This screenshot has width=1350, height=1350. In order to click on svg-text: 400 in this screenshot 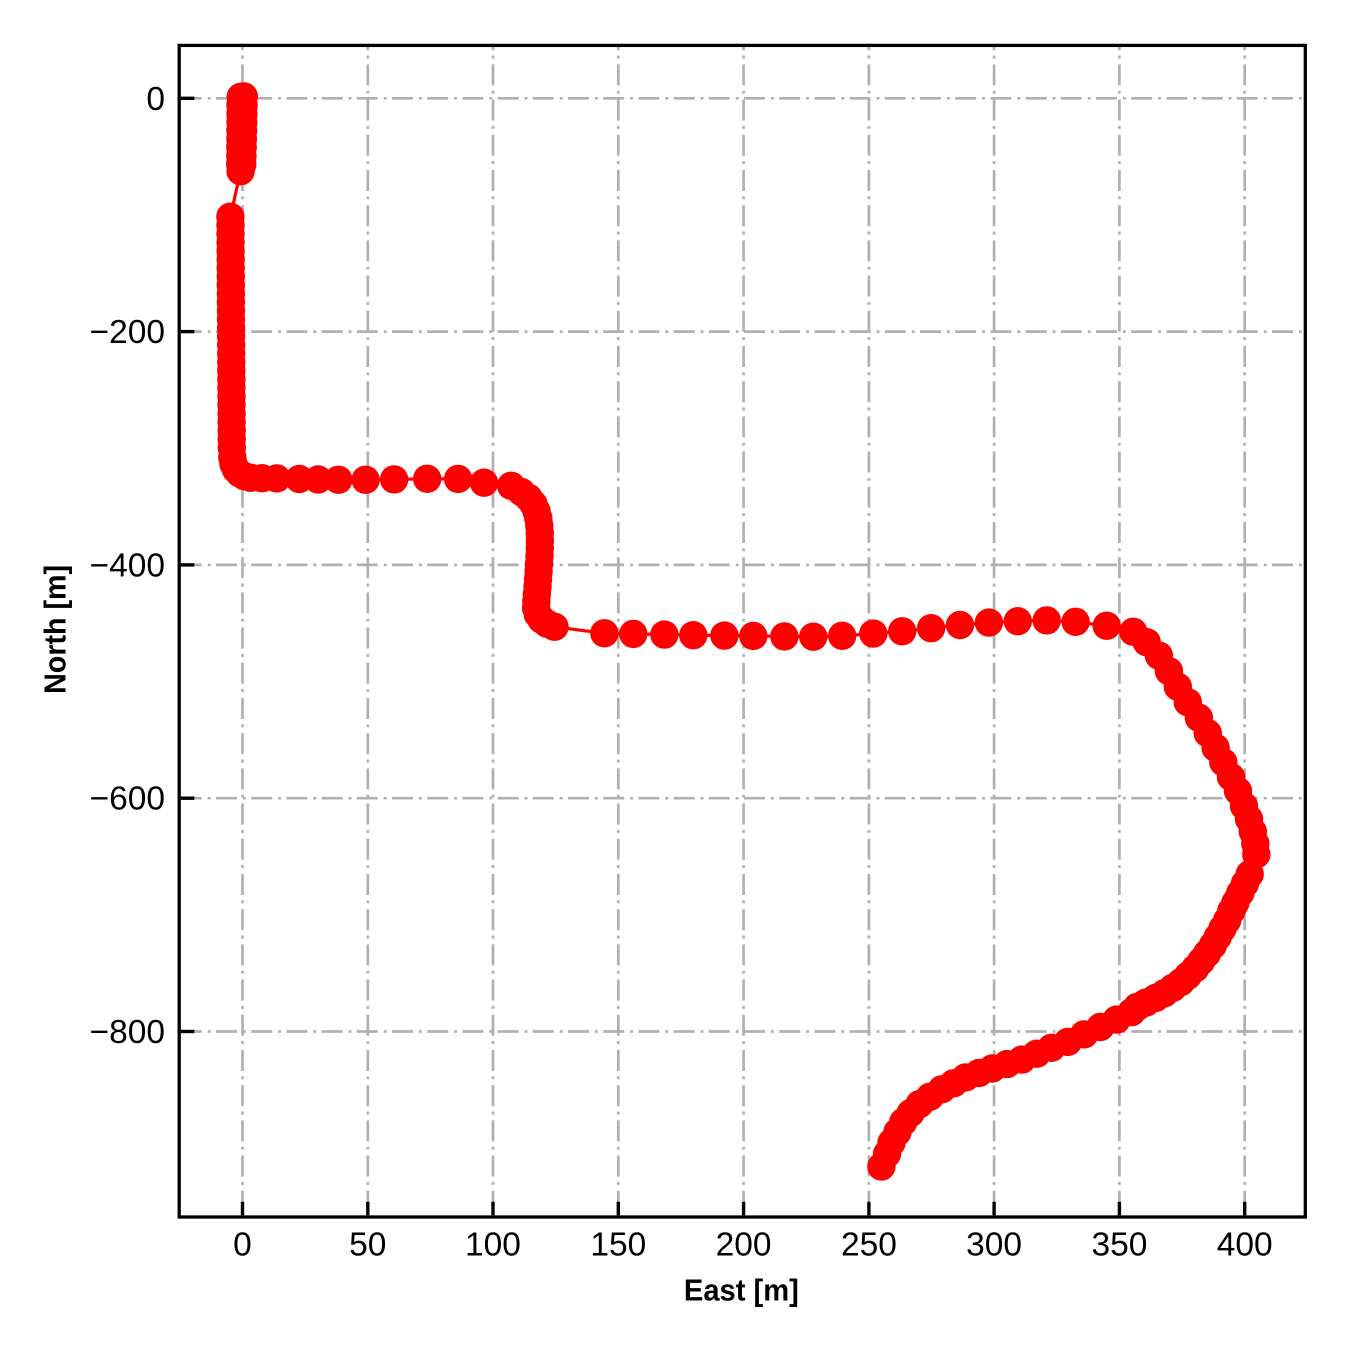, I will do `click(1245, 1245)`.